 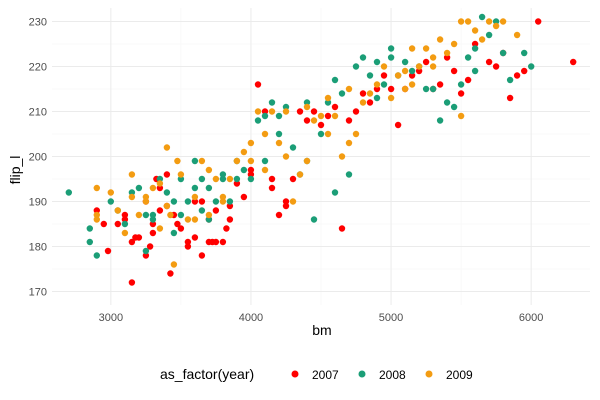 What do you see at coordinates (38, 248) in the screenshot?
I see `y-tick-label: 180` at bounding box center [38, 248].